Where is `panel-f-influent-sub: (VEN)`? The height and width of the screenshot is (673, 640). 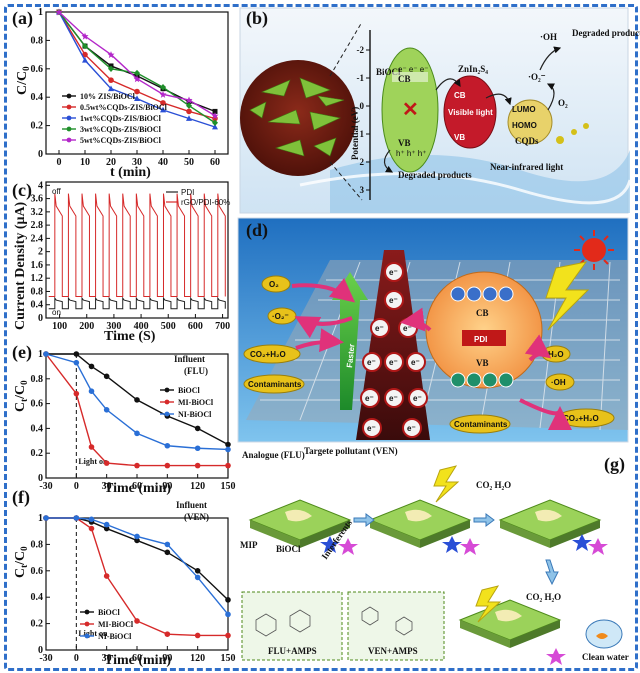 panel-f-influent-sub: (VEN) is located at coordinates (196, 517).